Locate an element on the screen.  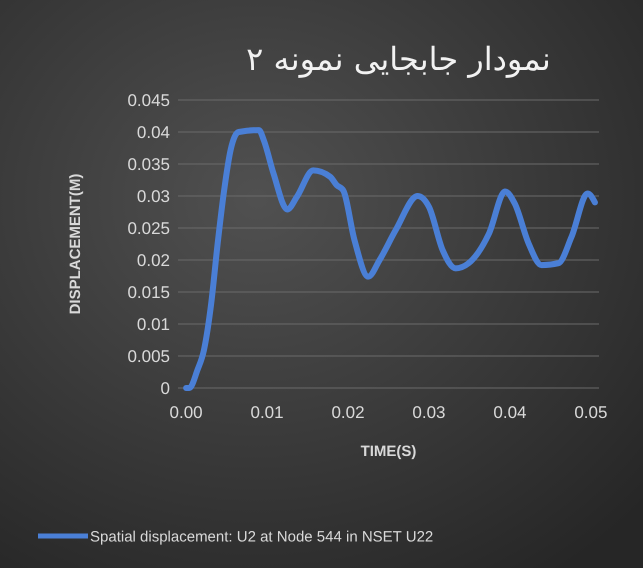
x-tick-label: 0.02 is located at coordinates (348, 412).